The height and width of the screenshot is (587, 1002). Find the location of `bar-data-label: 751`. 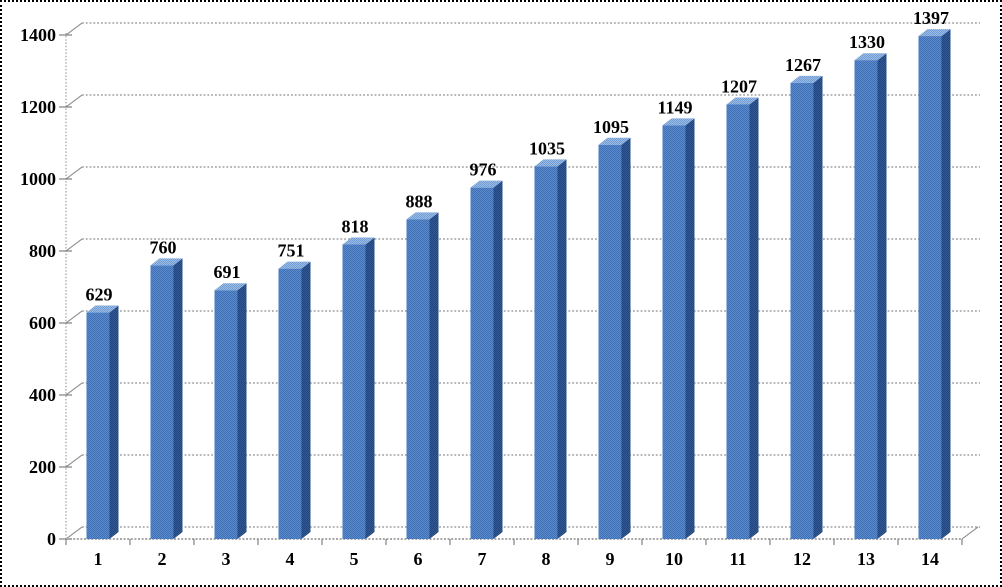

bar-data-label: 751 is located at coordinates (291, 251).